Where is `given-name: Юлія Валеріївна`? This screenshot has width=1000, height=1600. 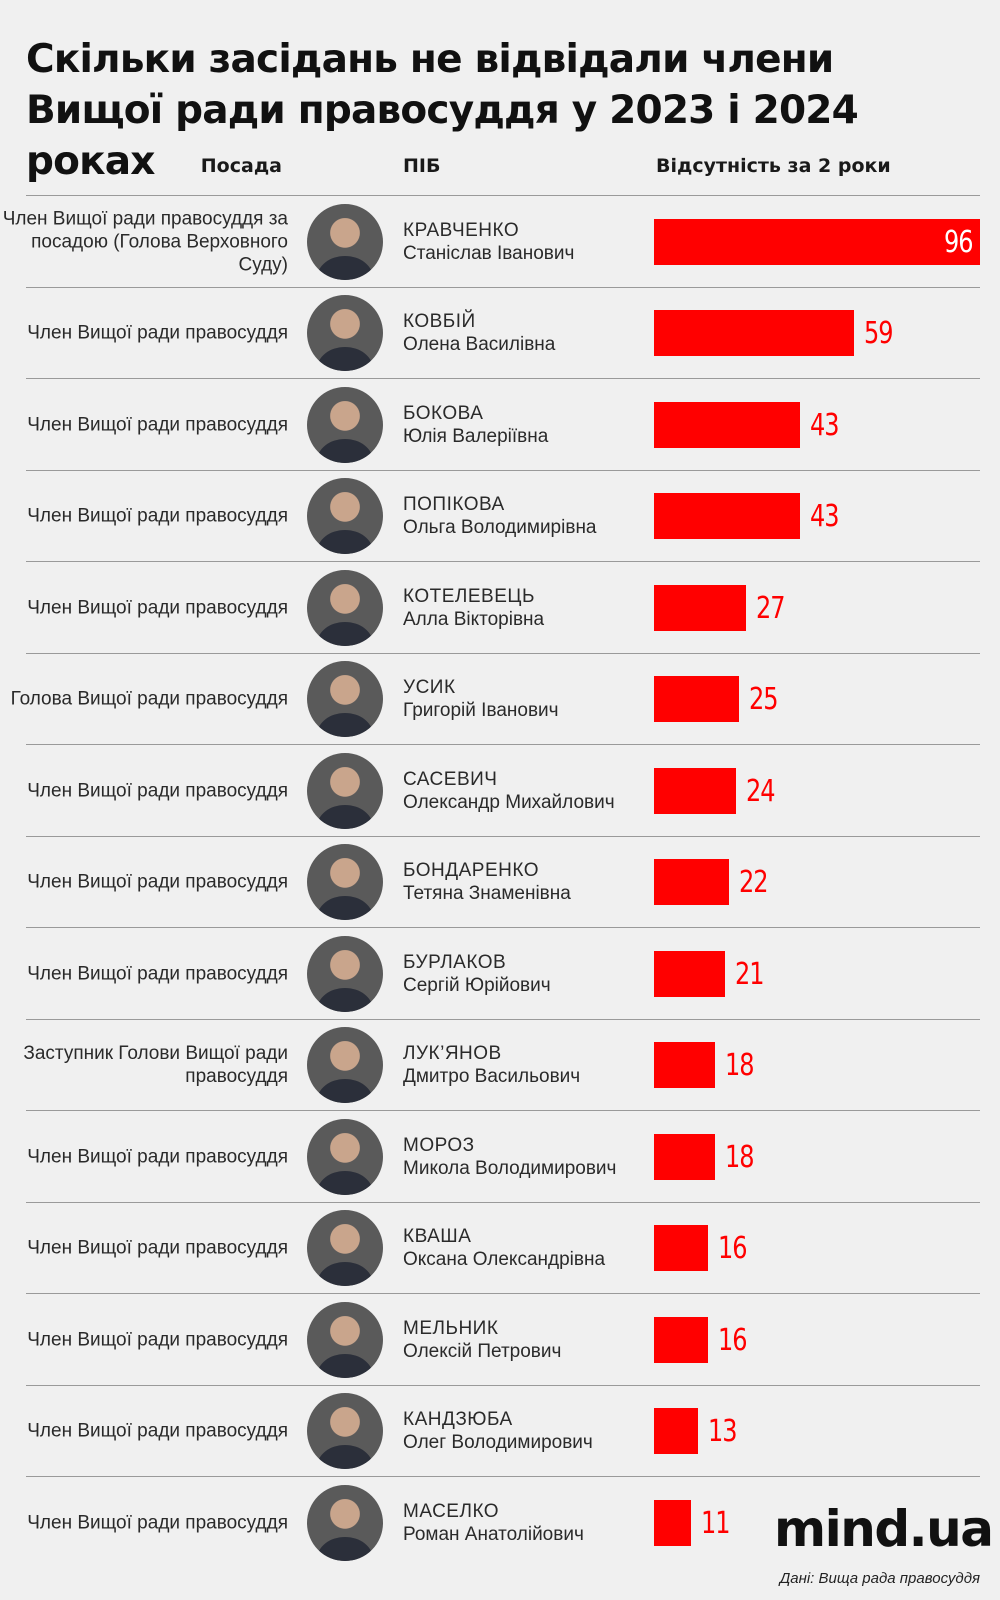
given-name: Юлія Валеріївна is located at coordinates (476, 436).